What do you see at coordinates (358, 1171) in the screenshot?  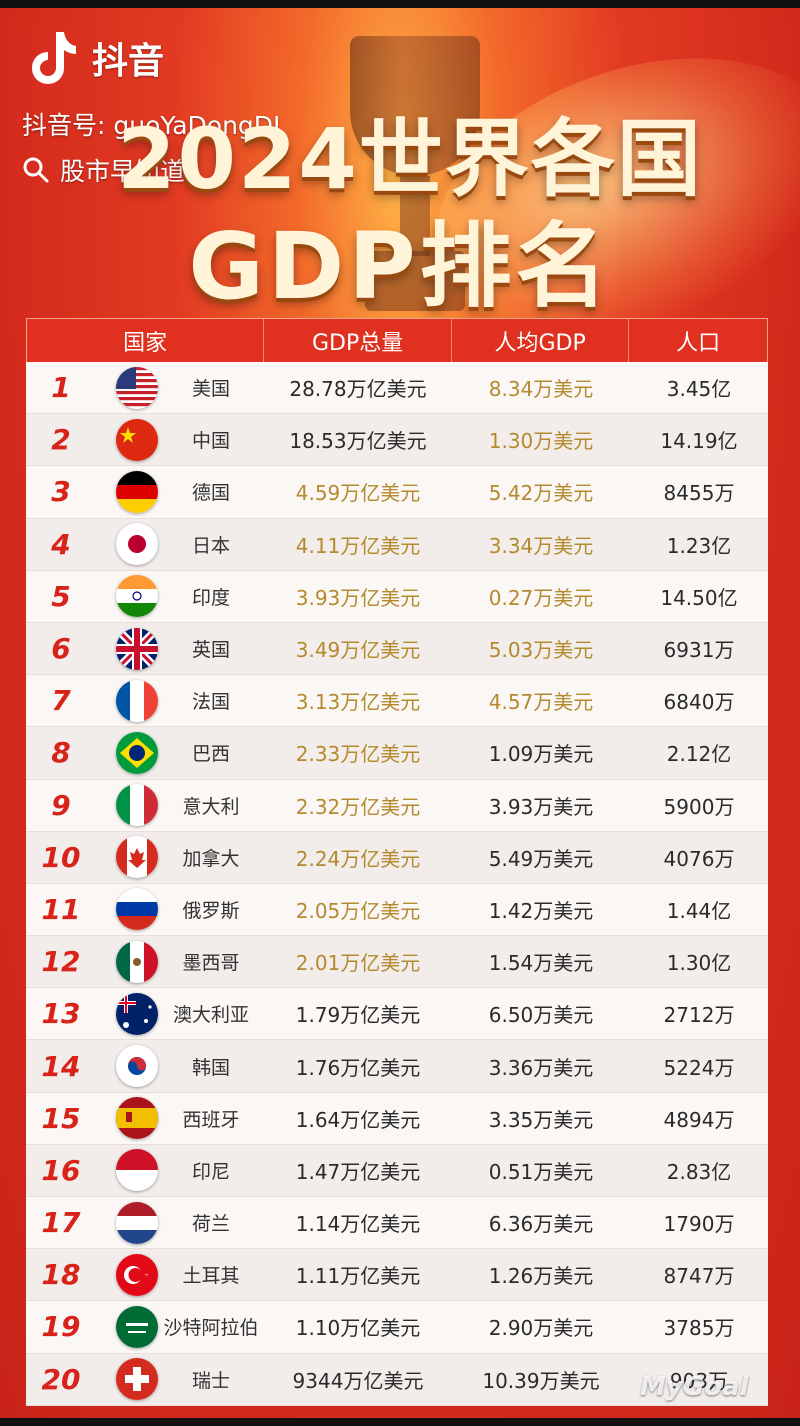 I see `gdp-total: 1.47万亿美元` at bounding box center [358, 1171].